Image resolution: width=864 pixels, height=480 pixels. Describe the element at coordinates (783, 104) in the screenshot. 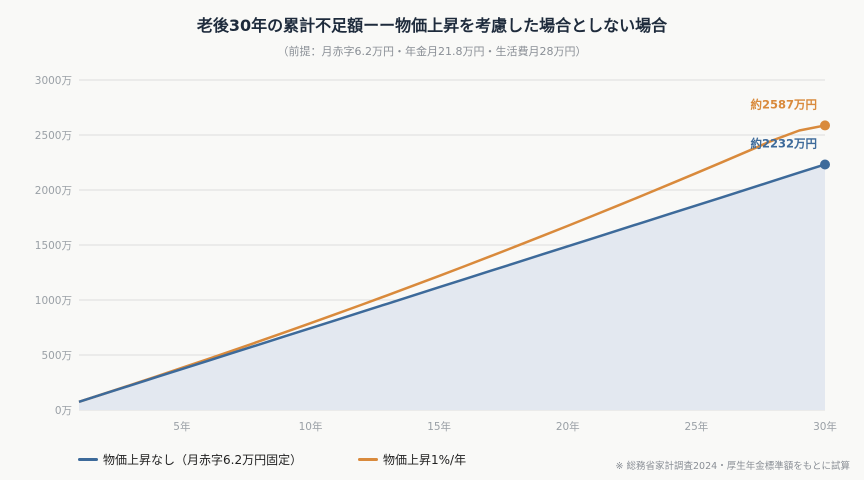

I see `end-label-inflation: 約2587万円` at that location.